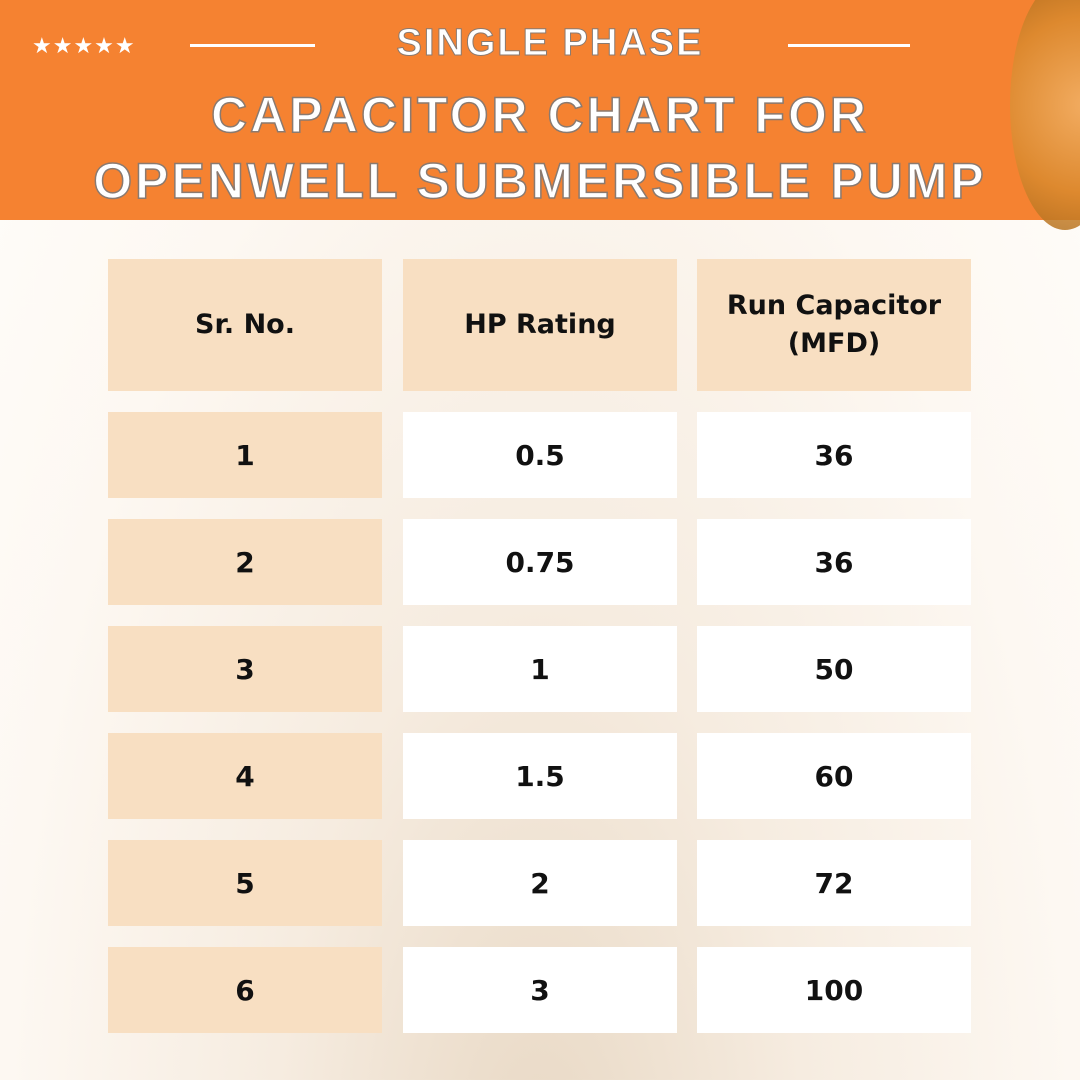  I want to click on table-cell: 6, so click(245, 990).